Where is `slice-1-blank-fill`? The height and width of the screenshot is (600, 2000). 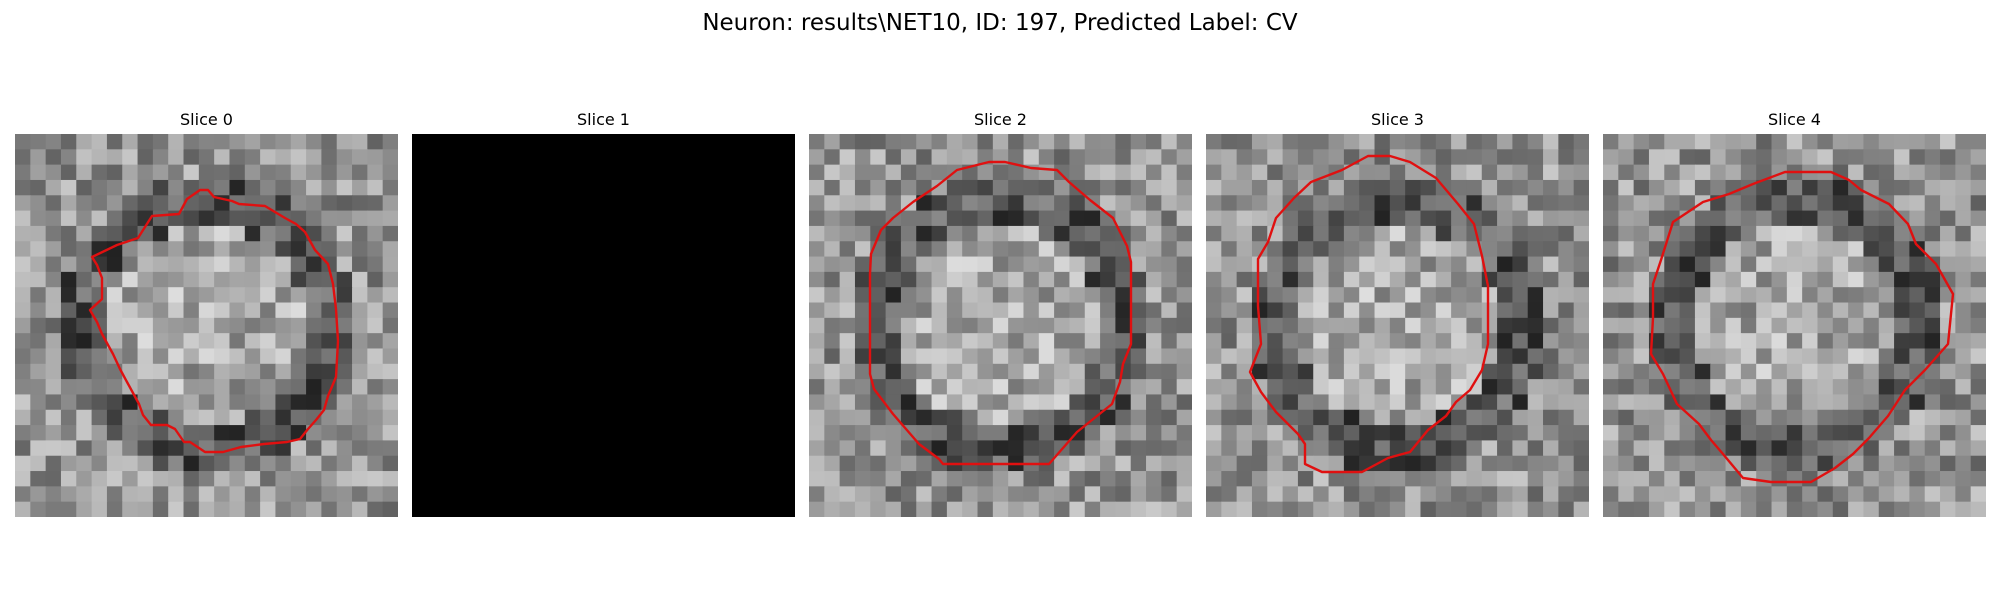
slice-1-blank-fill is located at coordinates (603, 325).